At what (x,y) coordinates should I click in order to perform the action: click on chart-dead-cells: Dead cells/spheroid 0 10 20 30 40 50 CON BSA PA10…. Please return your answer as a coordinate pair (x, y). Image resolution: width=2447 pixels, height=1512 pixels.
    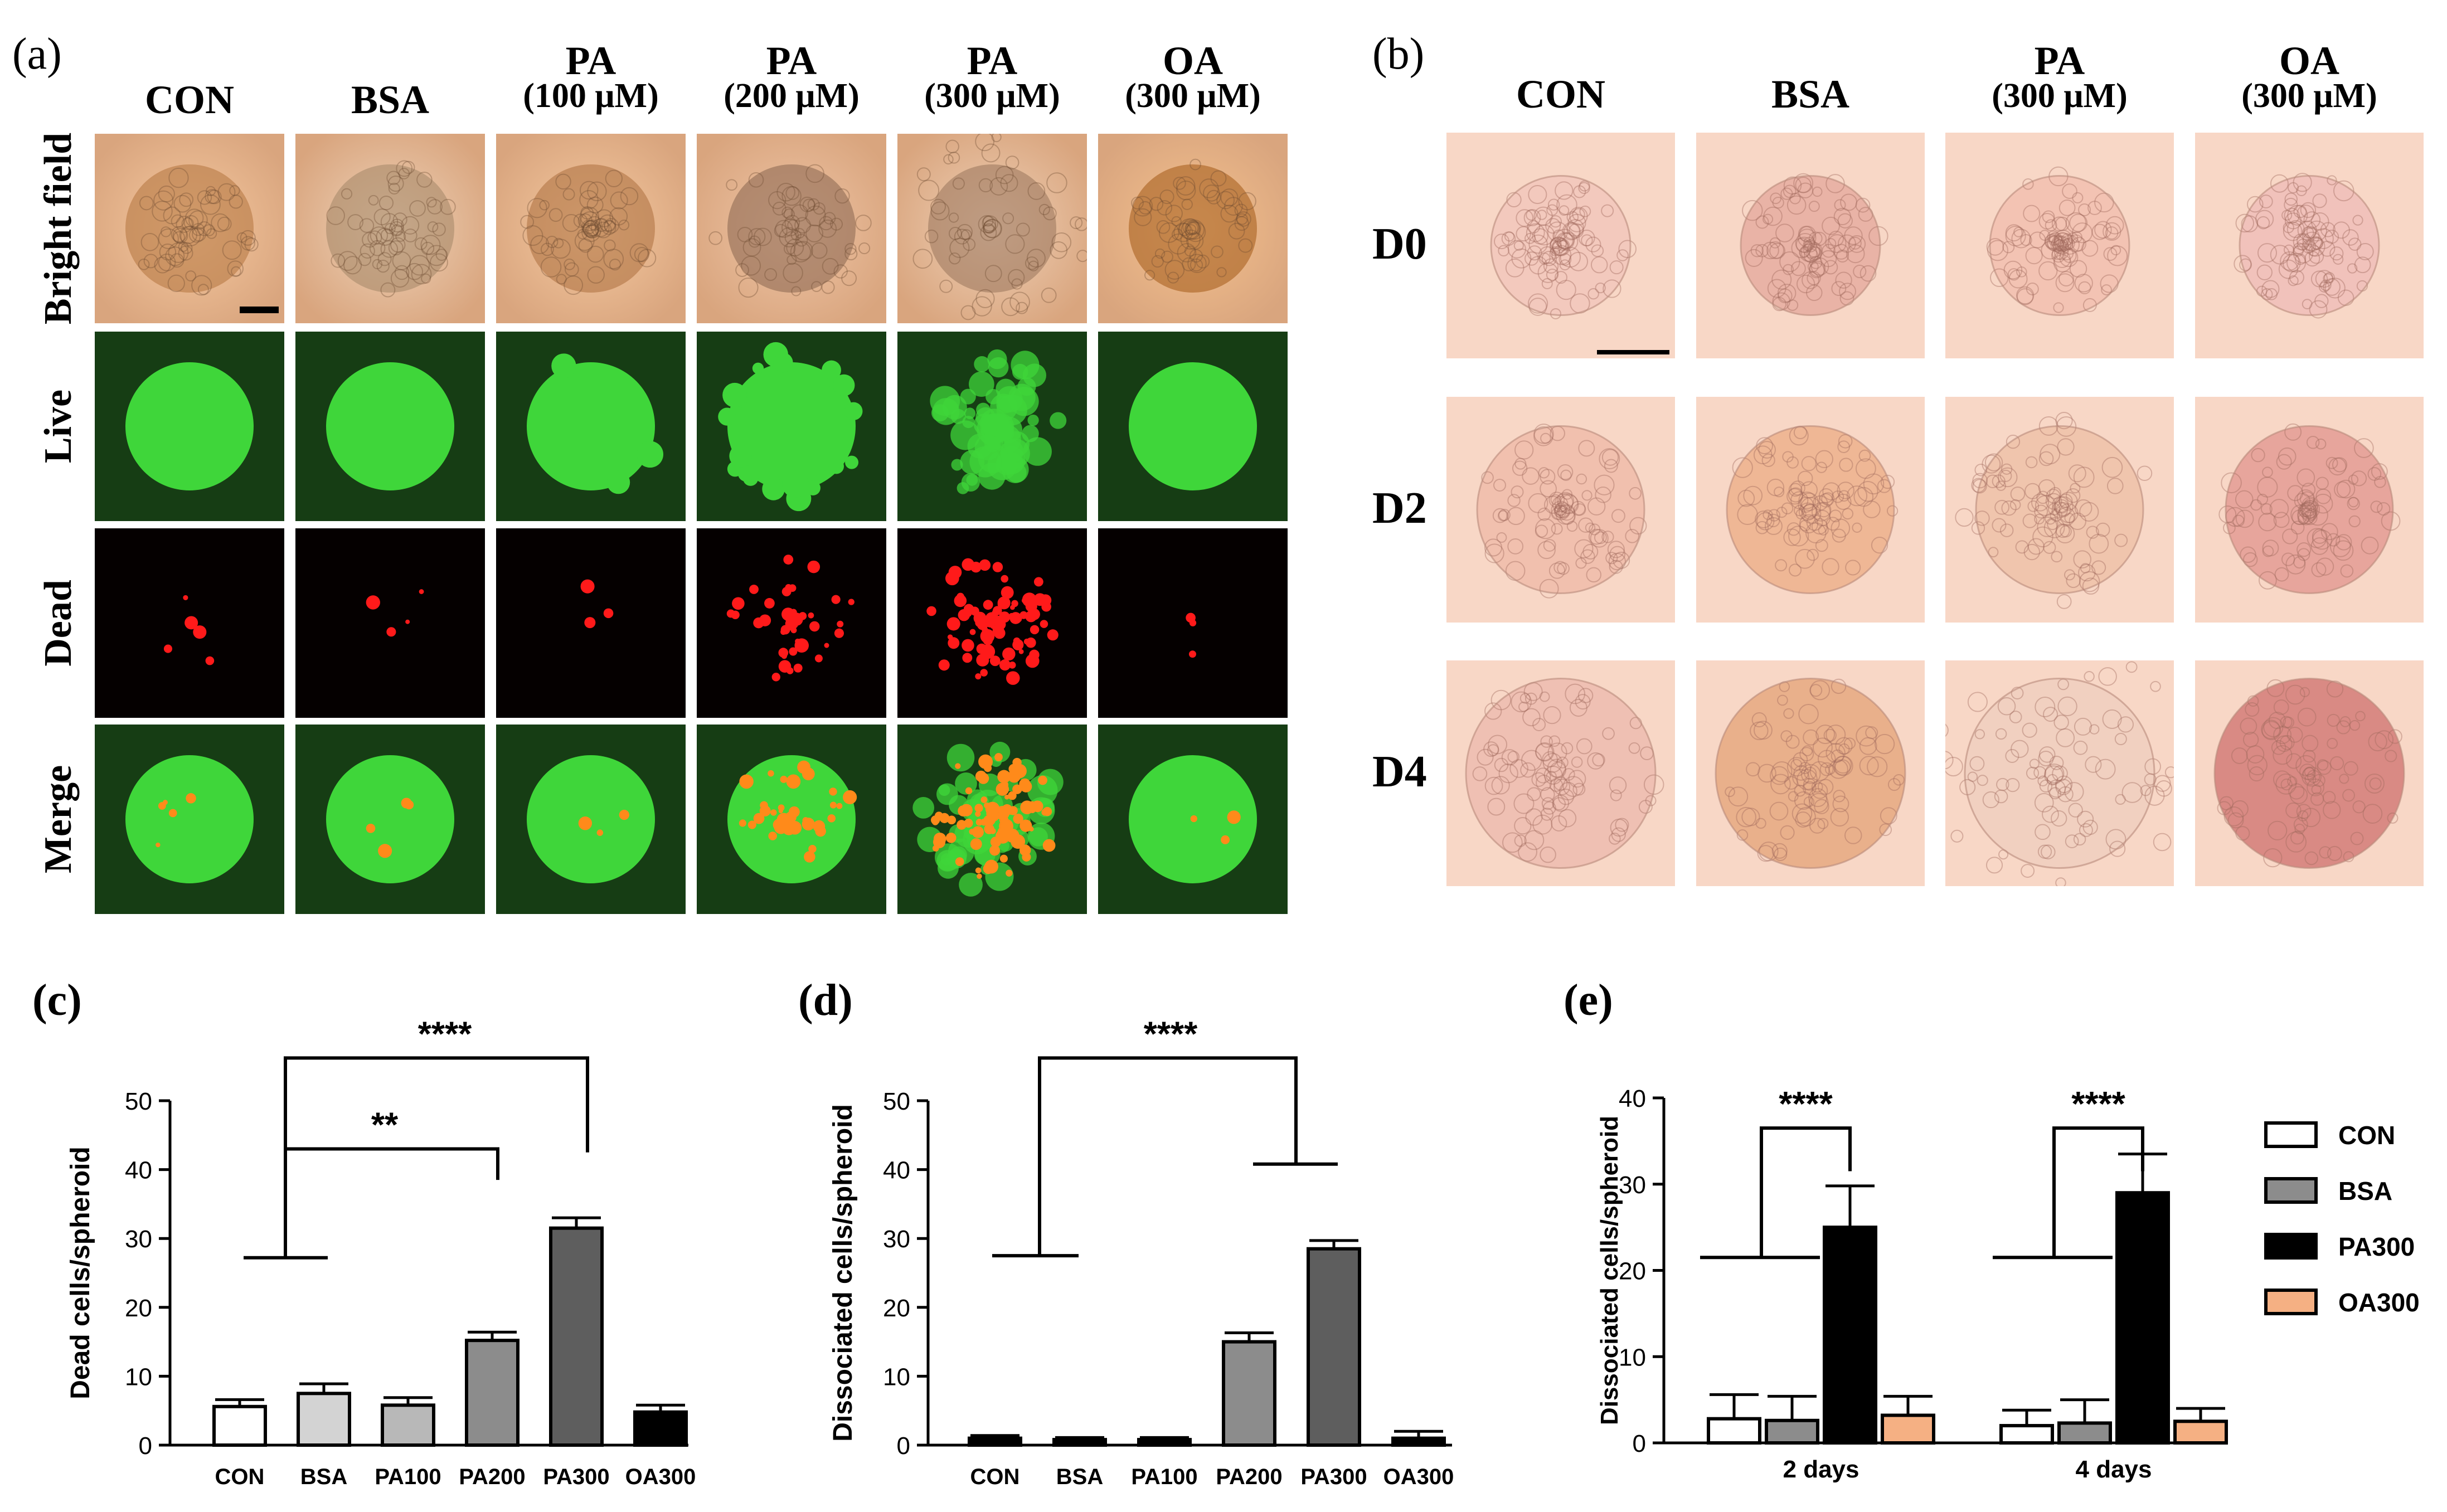
    Looking at the image, I should click on (381, 1252).